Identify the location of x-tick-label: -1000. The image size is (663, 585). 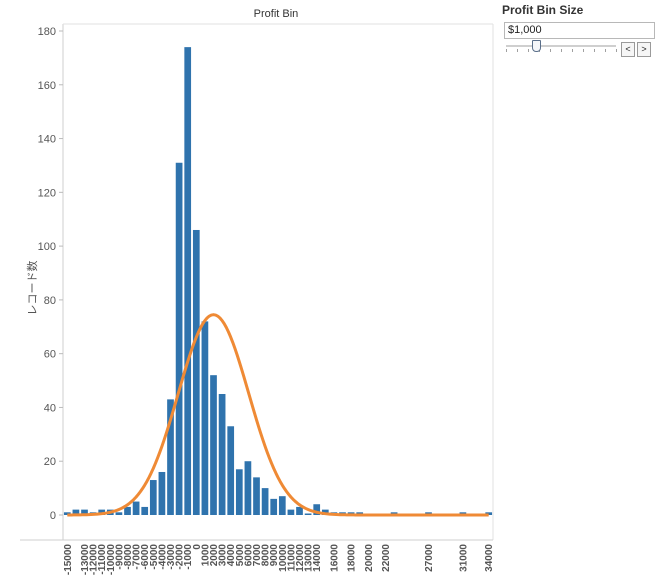
(188, 557).